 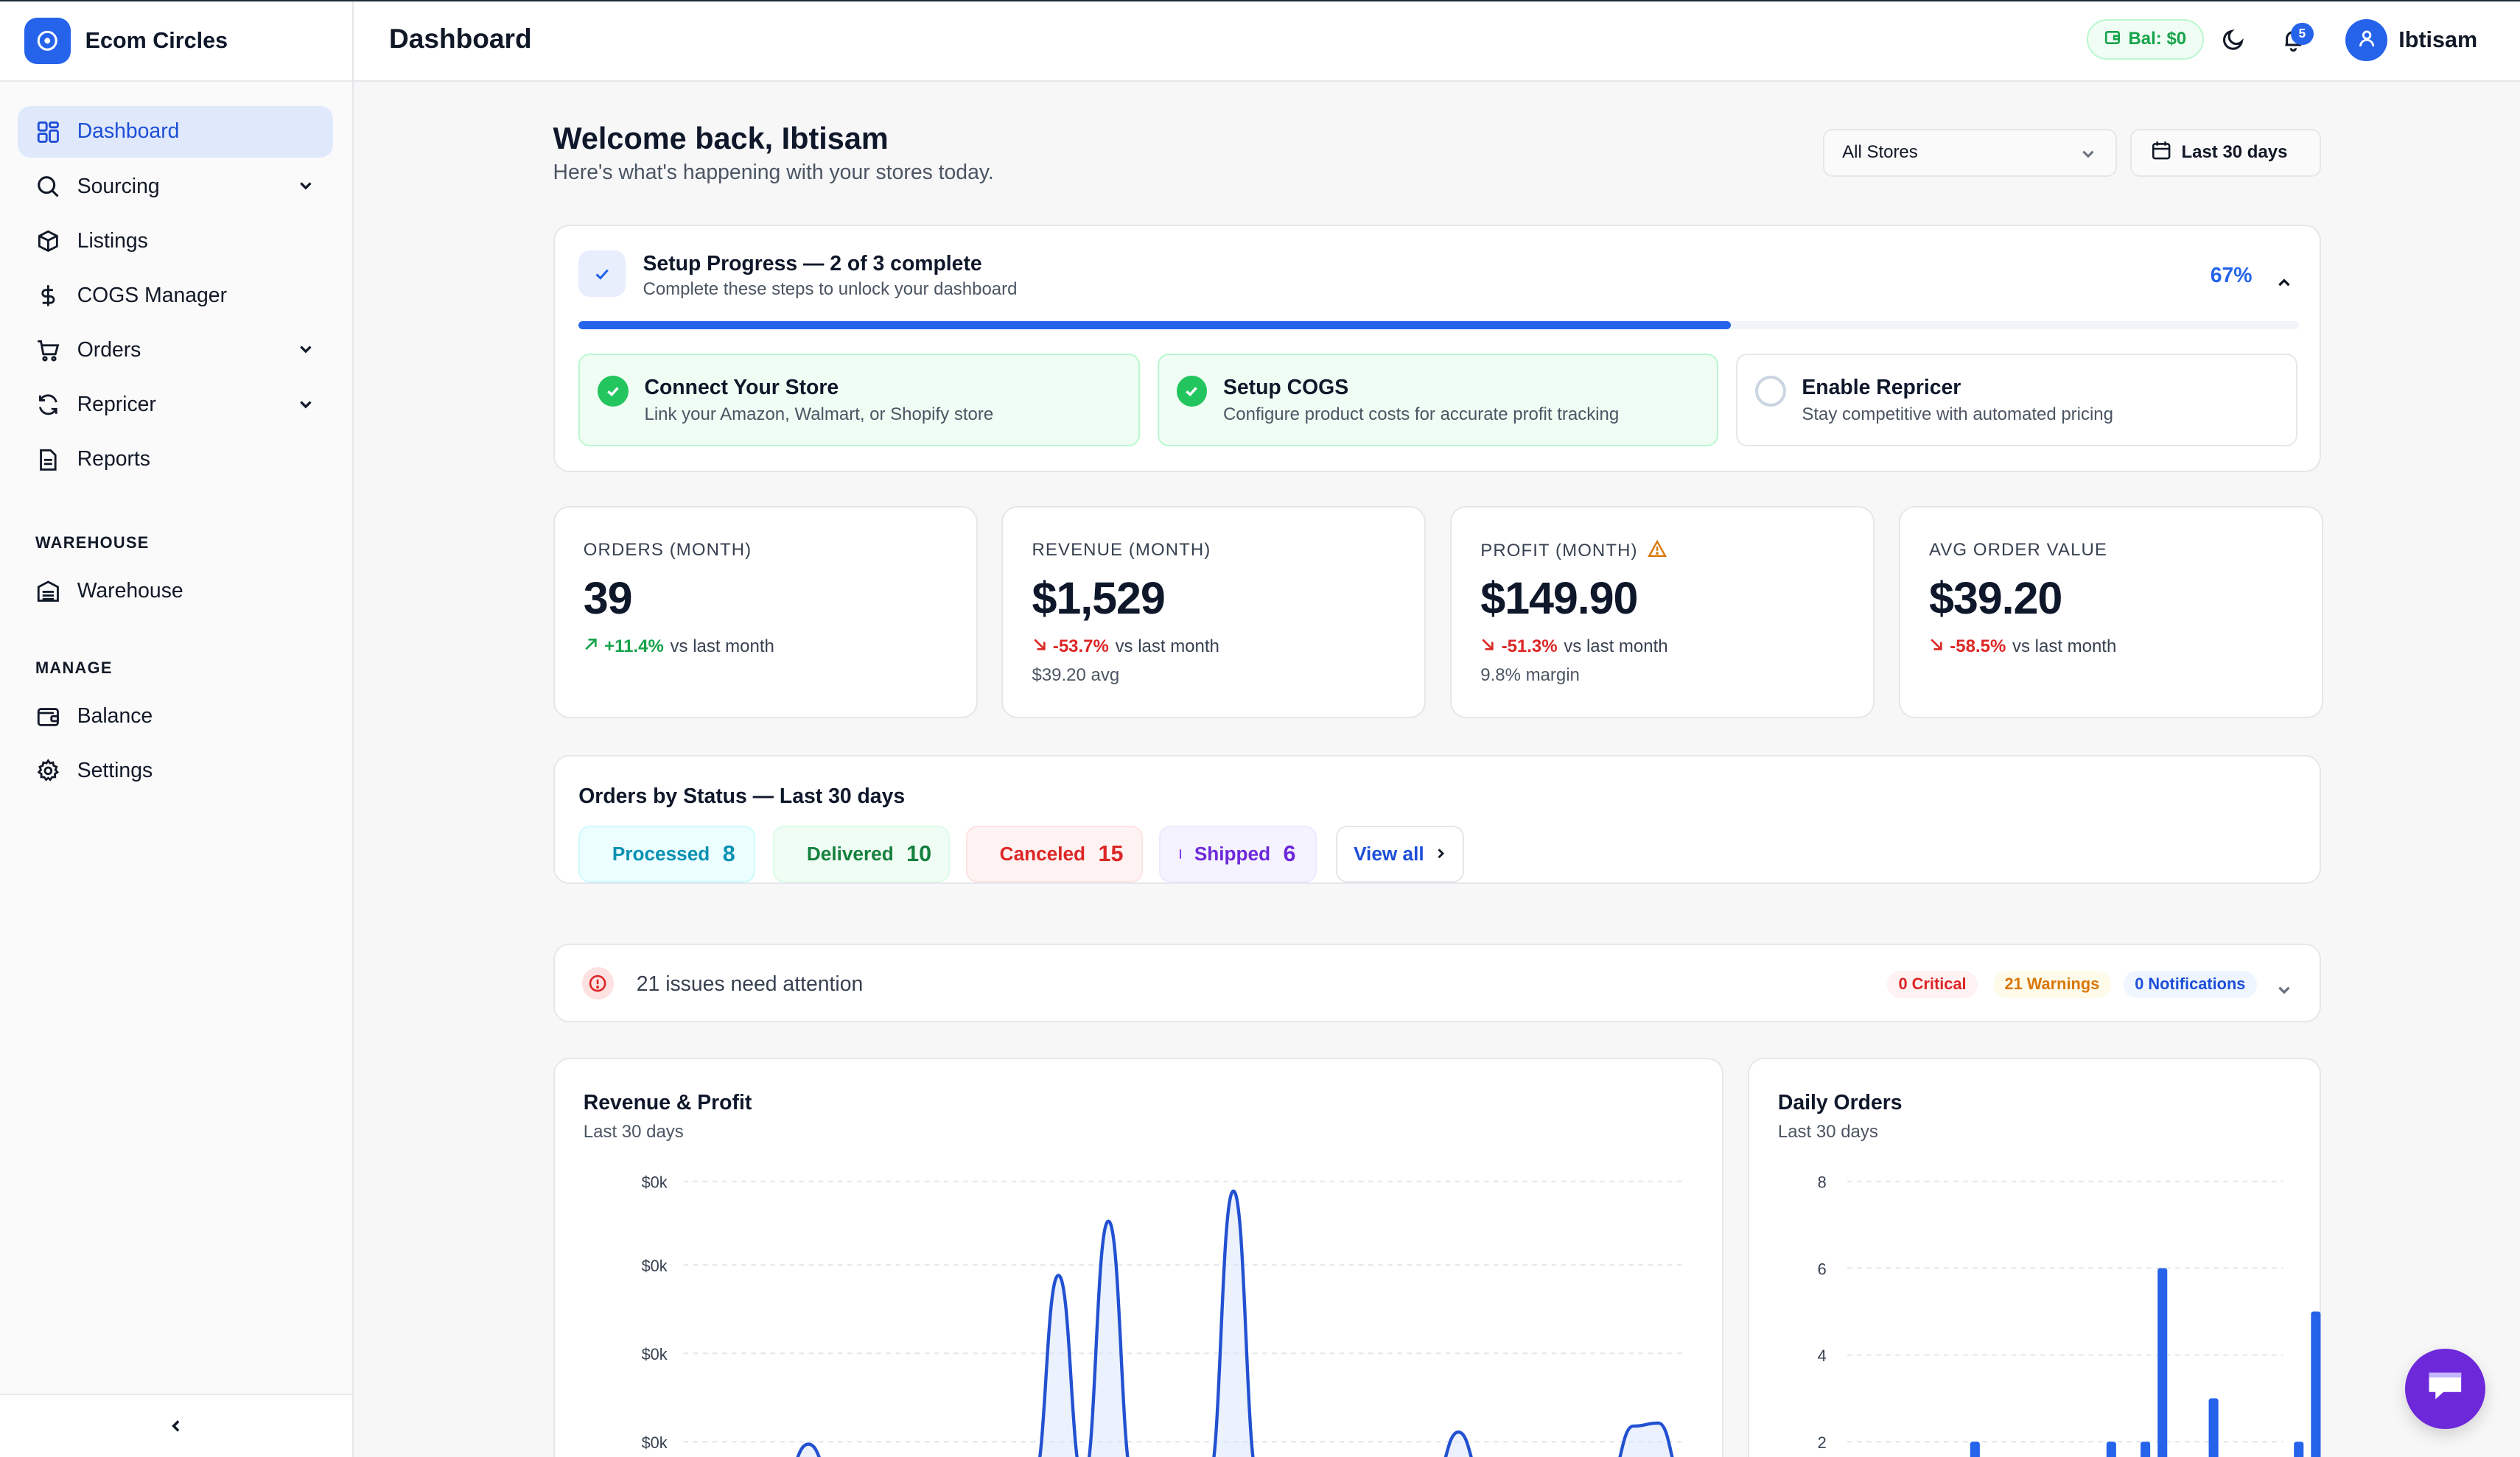 I want to click on daily-orders-chart-card: Daily Orders Last 30 days 8 6 4 2, so click(x=2034, y=1257).